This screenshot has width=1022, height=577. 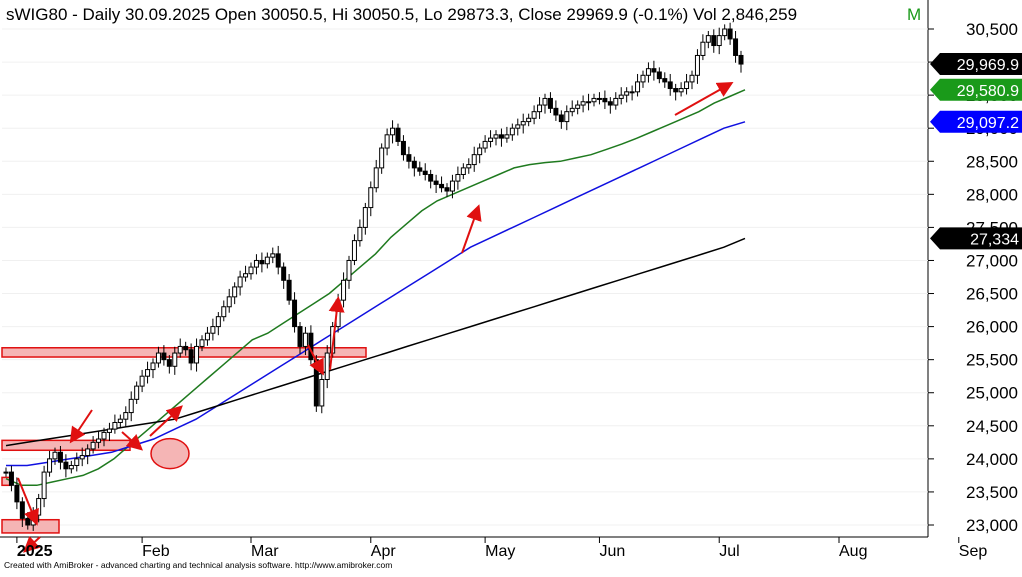 I want to click on crossover-ellipse, so click(x=170, y=453).